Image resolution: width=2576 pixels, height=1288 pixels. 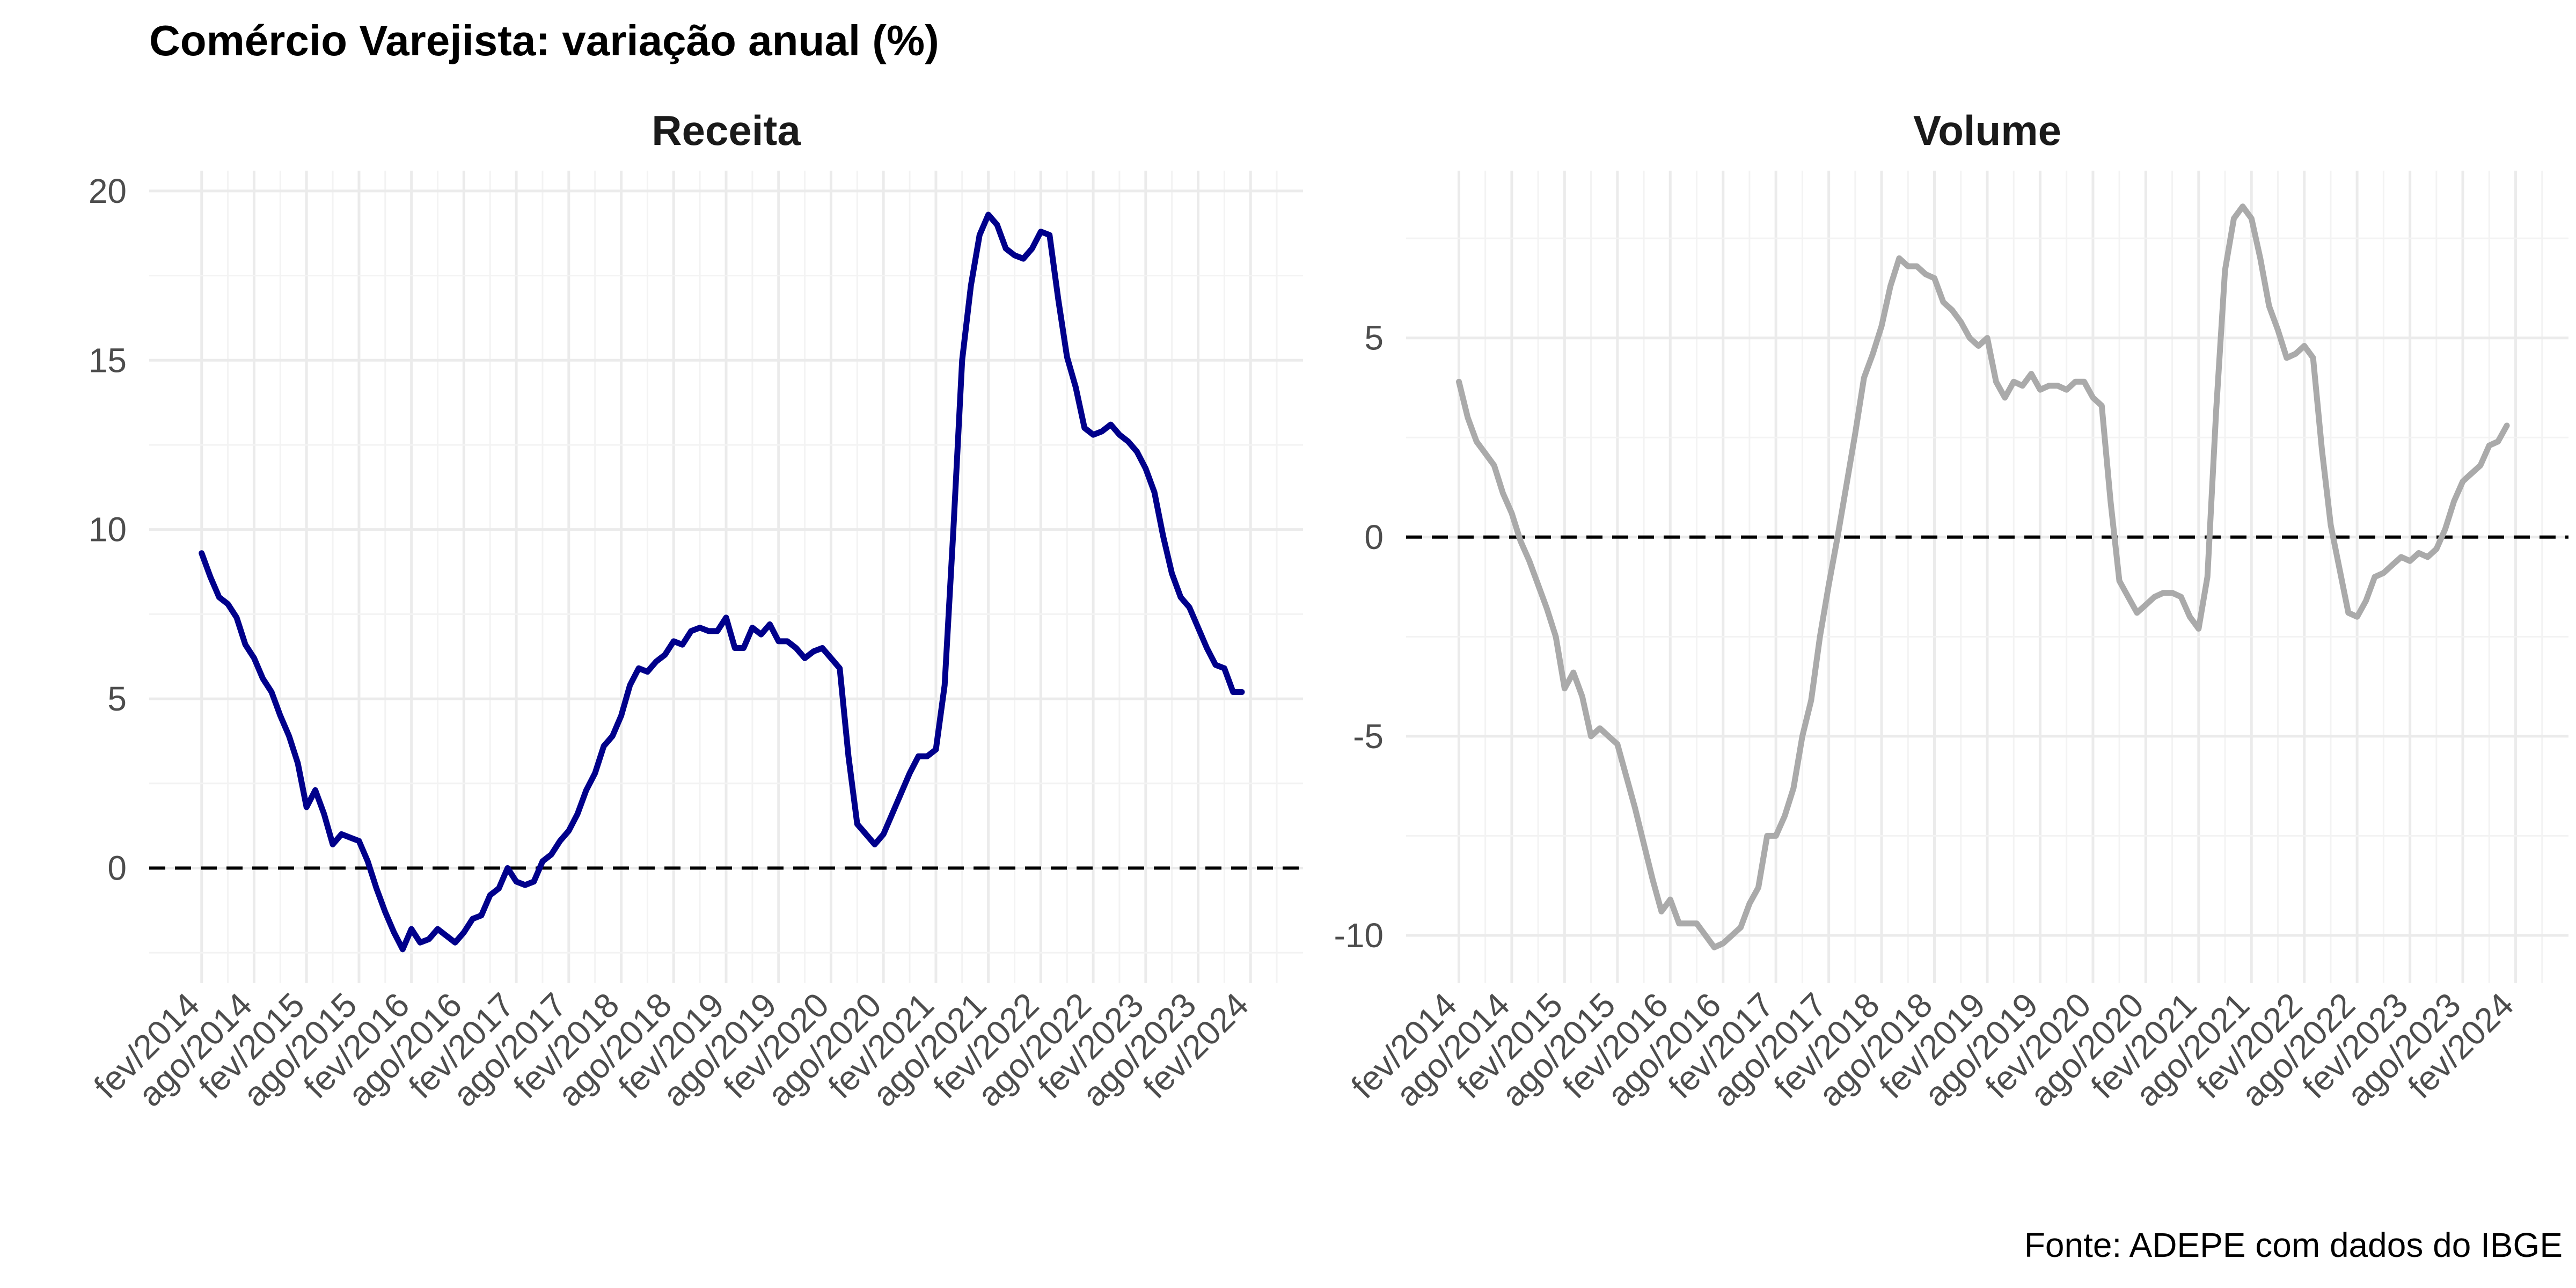 What do you see at coordinates (108, 529) in the screenshot?
I see `y-tick-label: 10` at bounding box center [108, 529].